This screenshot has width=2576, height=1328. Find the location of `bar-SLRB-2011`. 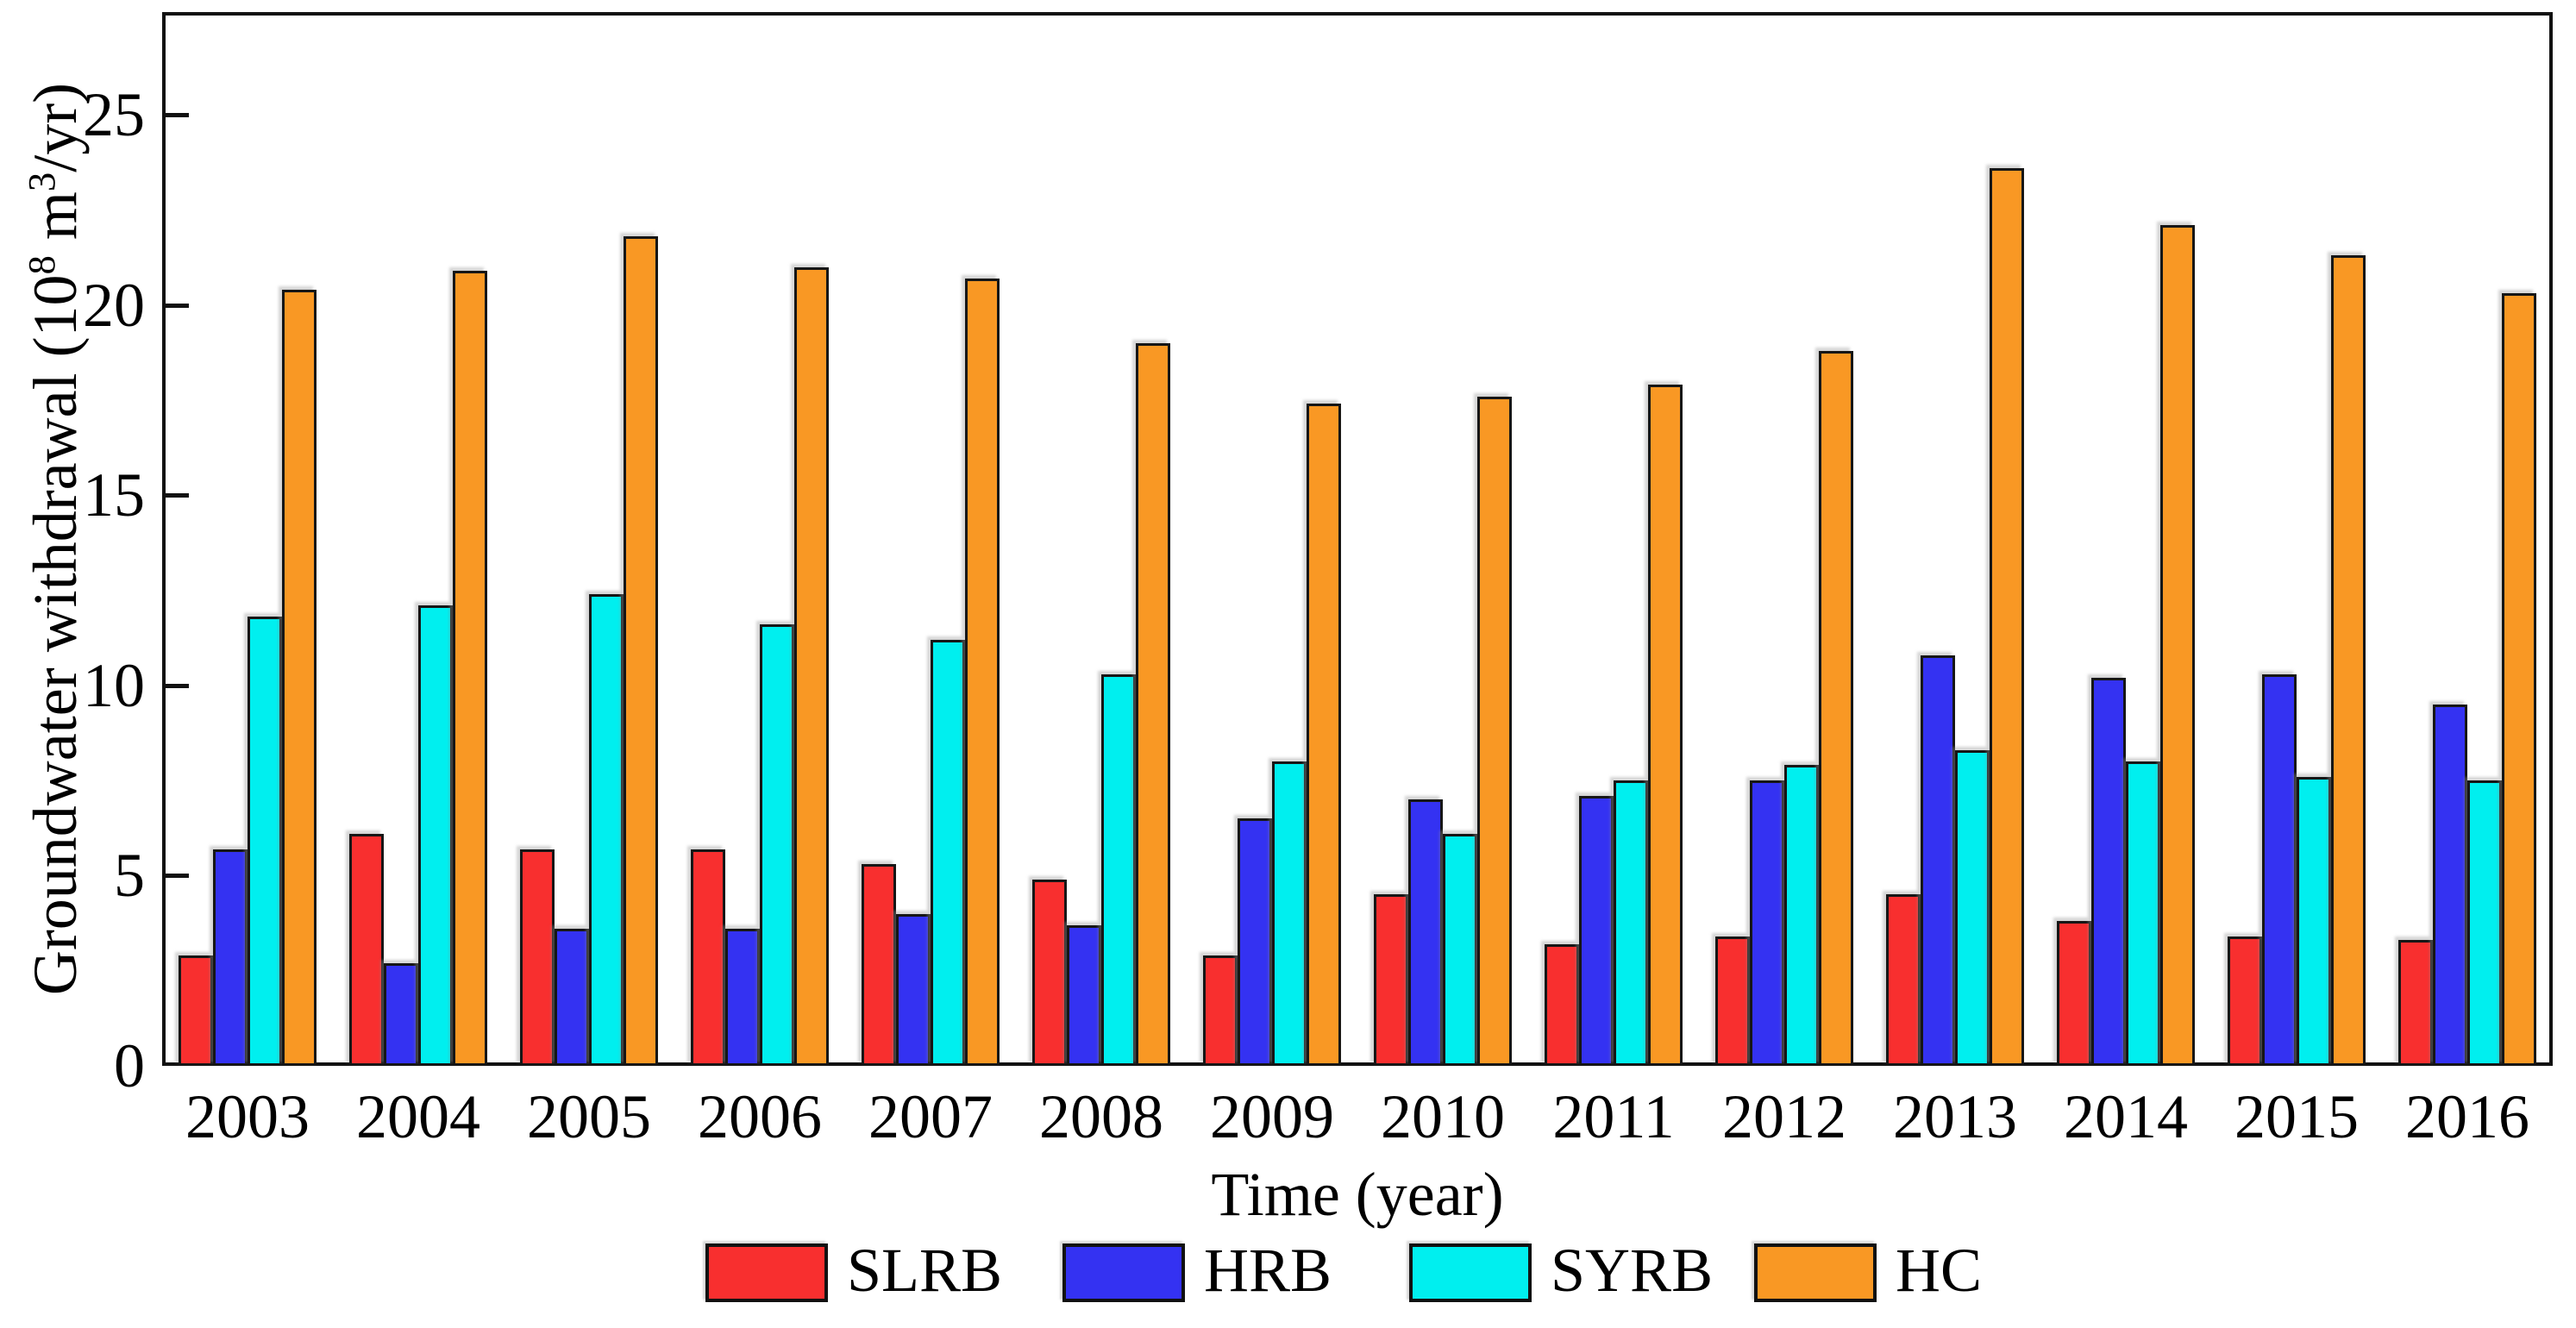

bar-SLRB-2011 is located at coordinates (1562, 1004).